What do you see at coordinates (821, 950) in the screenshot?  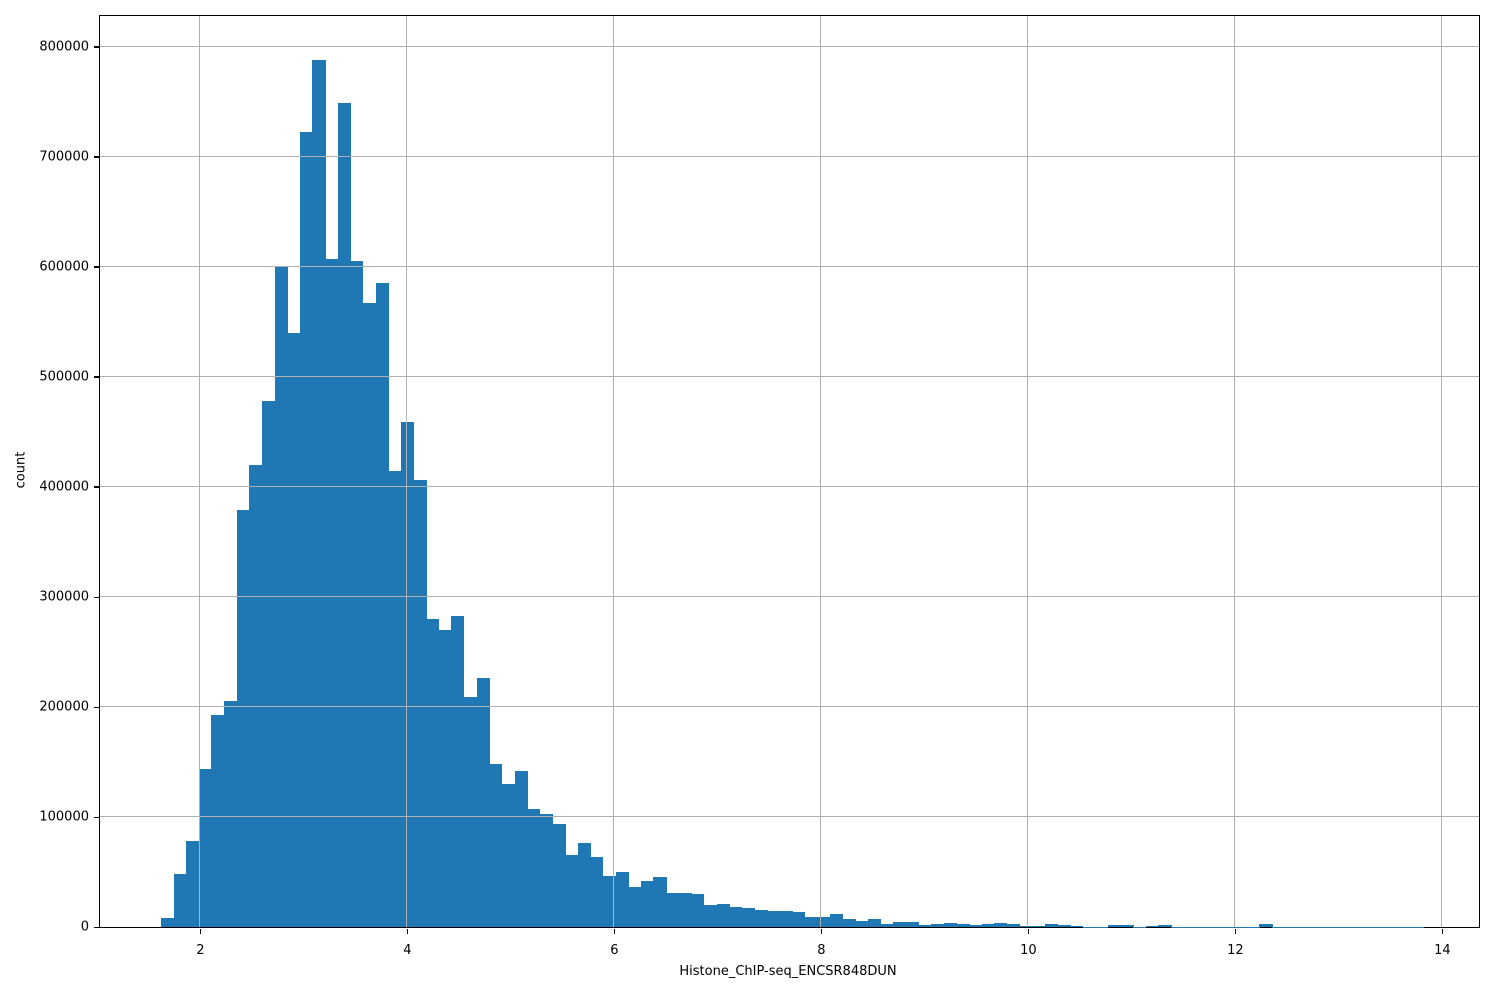 I see `x-tick-label: 8` at bounding box center [821, 950].